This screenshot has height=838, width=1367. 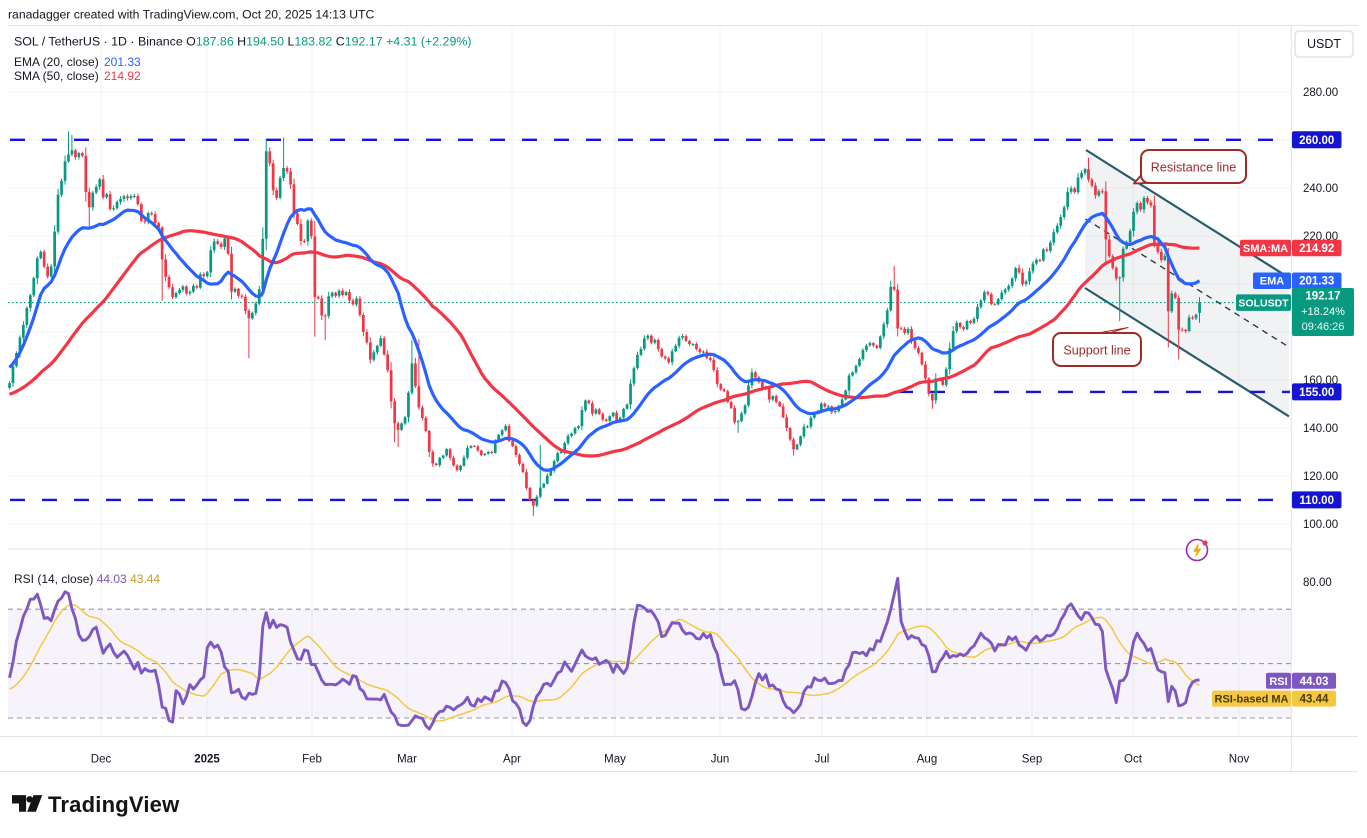 I want to click on svg-text: RSI (14, close) 44.03 43.44, so click(x=87, y=579).